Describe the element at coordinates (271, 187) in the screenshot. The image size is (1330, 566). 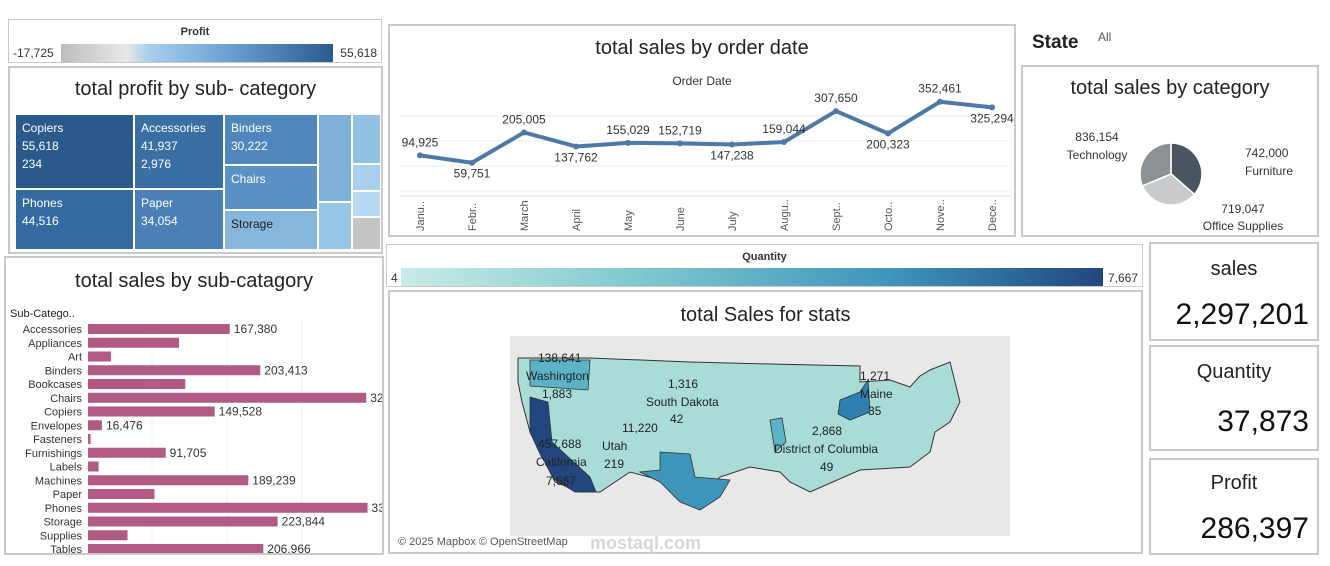
I see `treemap-cell: Chairs` at that location.